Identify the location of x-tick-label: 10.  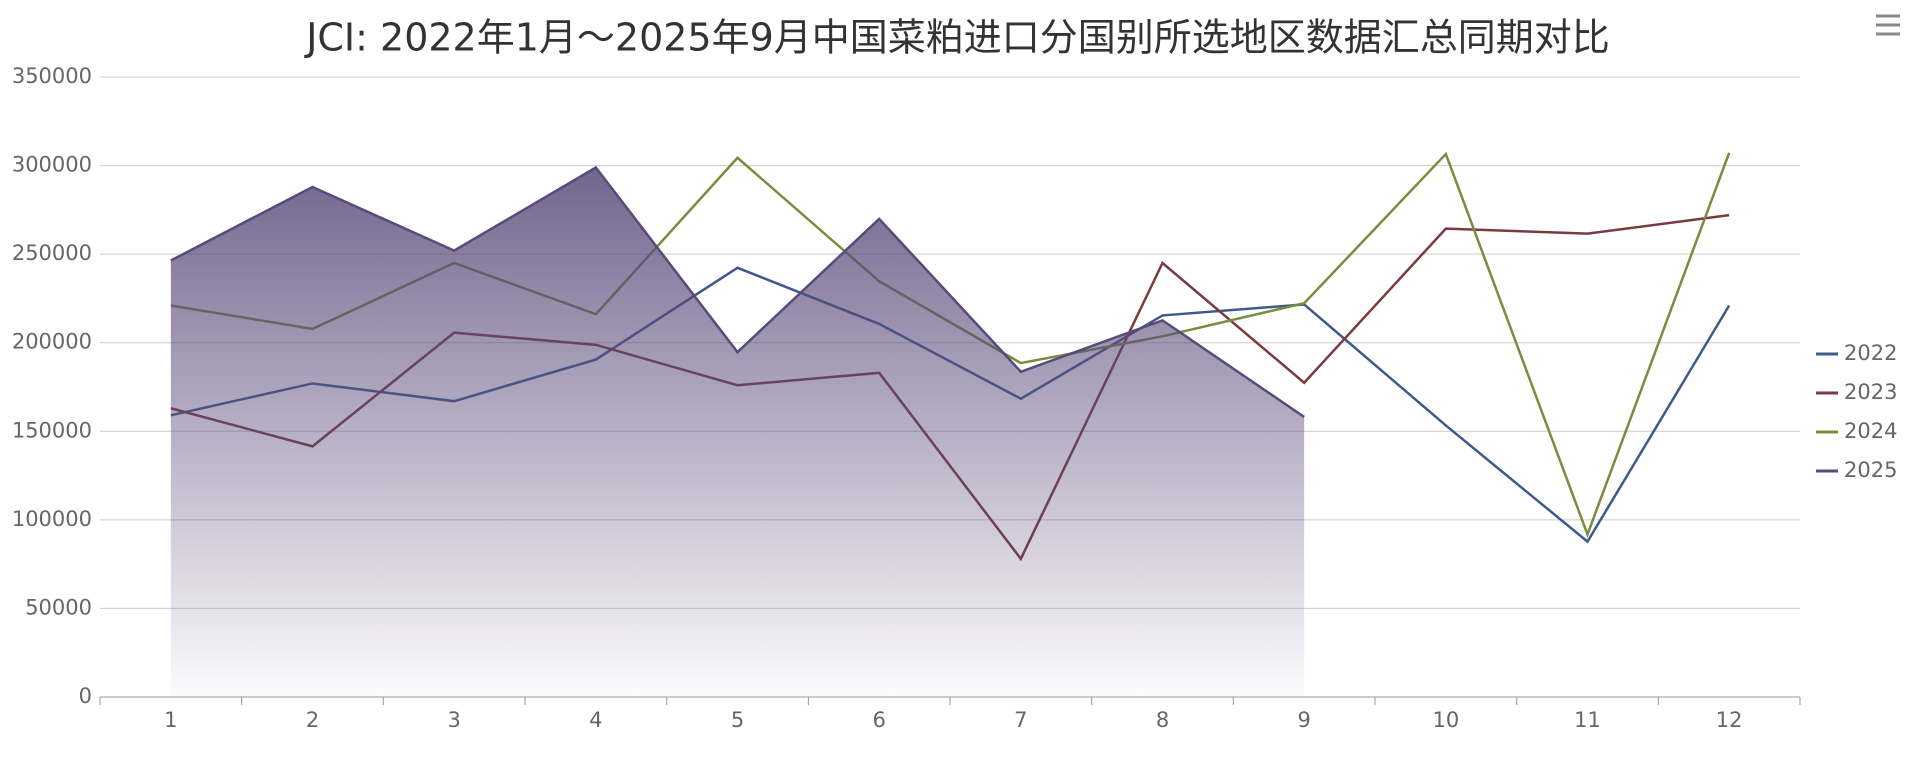
(1445, 720).